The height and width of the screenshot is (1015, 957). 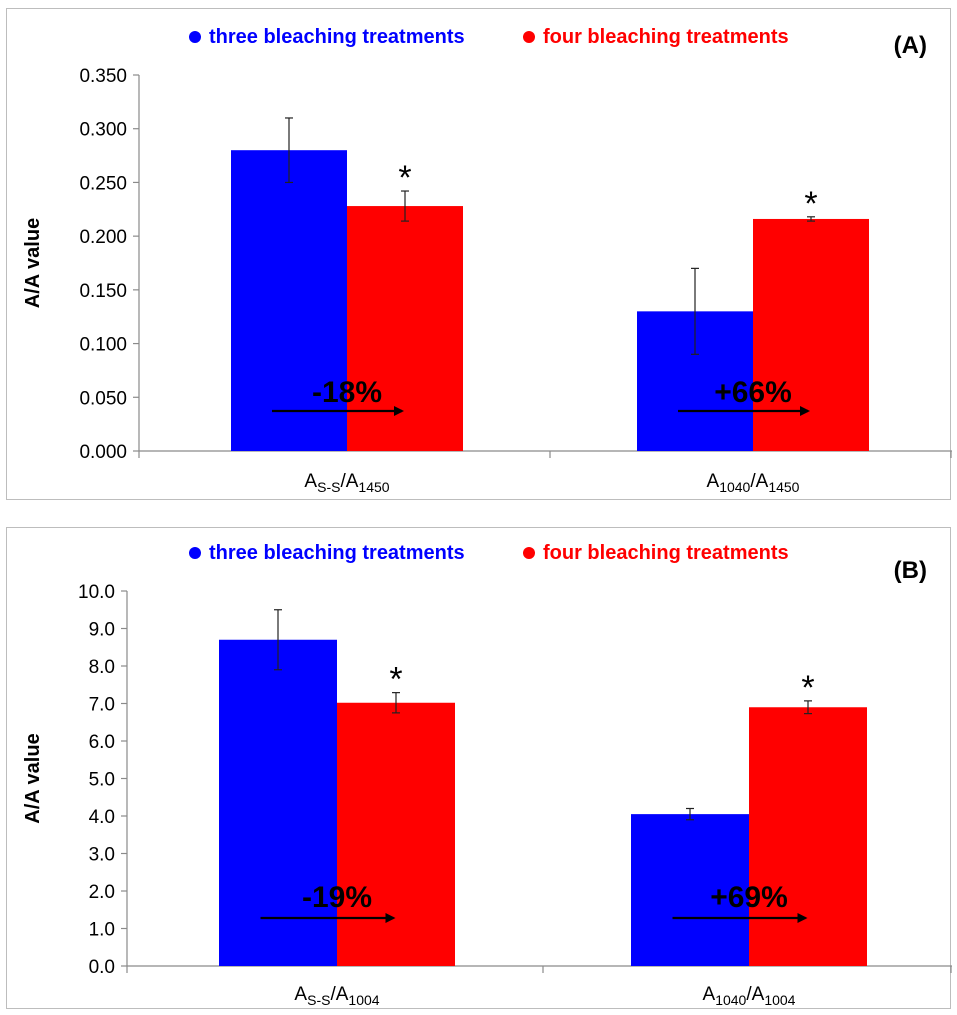 I want to click on y-tick-label-b-10: 10.0, so click(x=96, y=592).